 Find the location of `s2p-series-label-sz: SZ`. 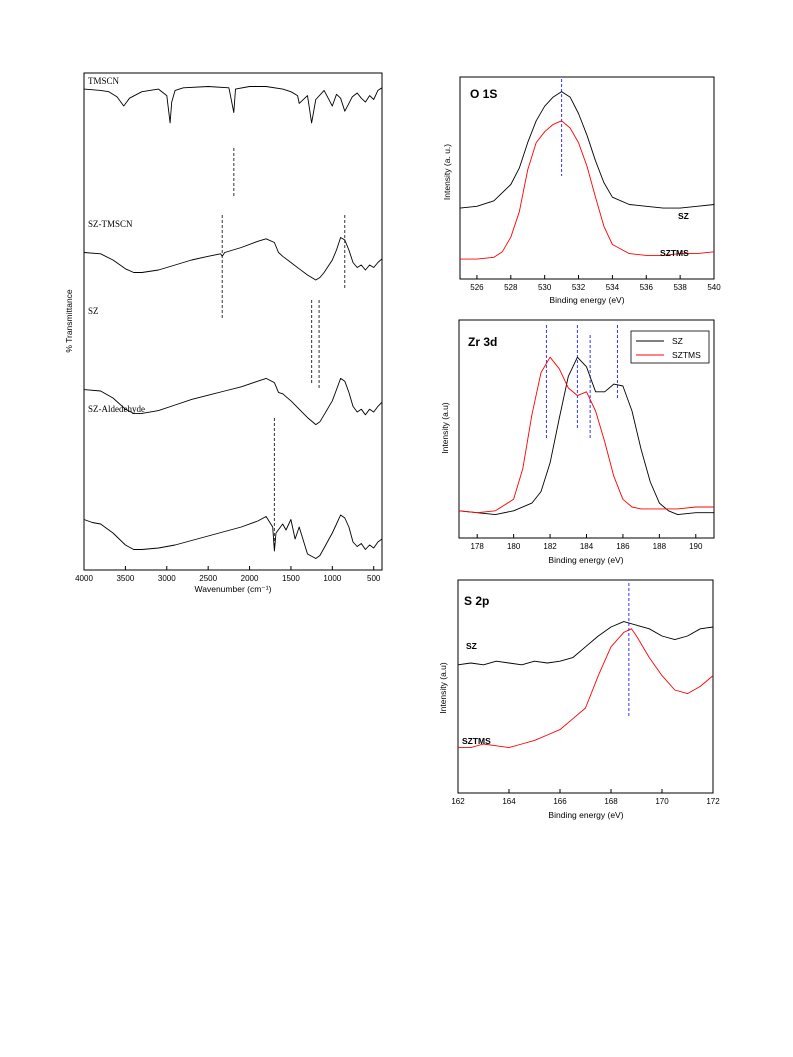

s2p-series-label-sz: SZ is located at coordinates (471, 646).